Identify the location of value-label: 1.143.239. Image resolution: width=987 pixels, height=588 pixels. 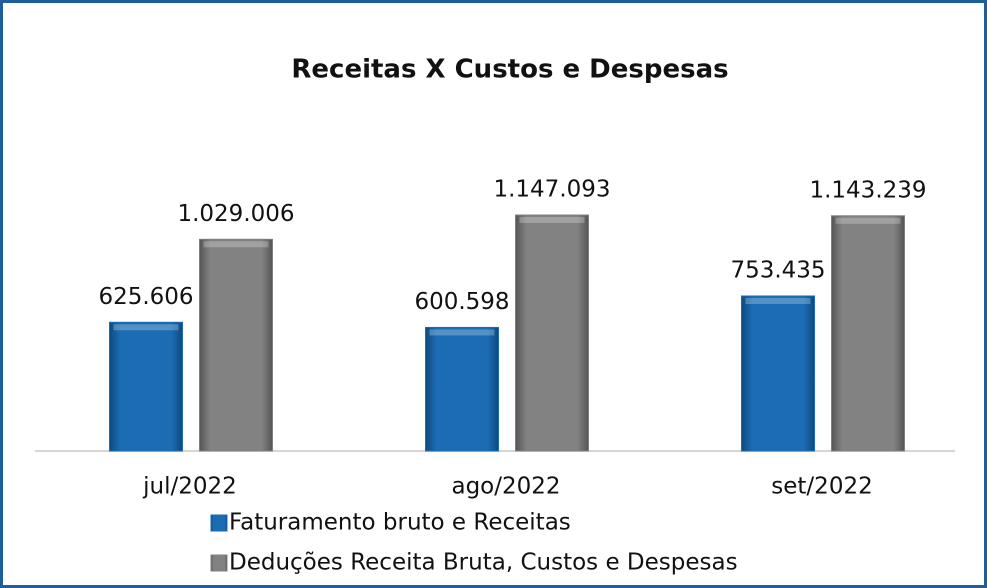
(867, 190).